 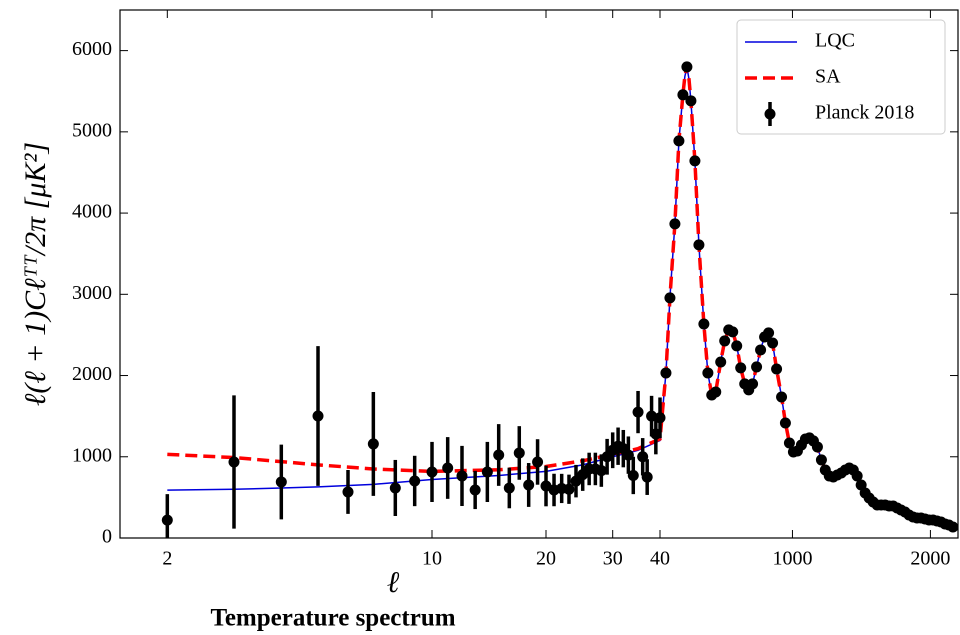 What do you see at coordinates (92, 374) in the screenshot?
I see `y-tick-label: 2000` at bounding box center [92, 374].